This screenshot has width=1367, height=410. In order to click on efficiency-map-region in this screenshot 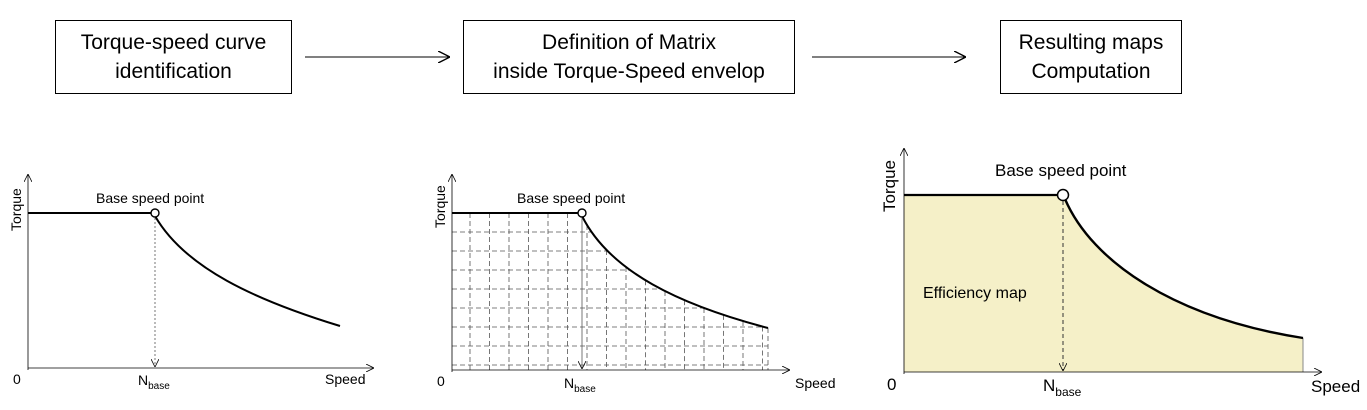, I will do `click(1103, 283)`.